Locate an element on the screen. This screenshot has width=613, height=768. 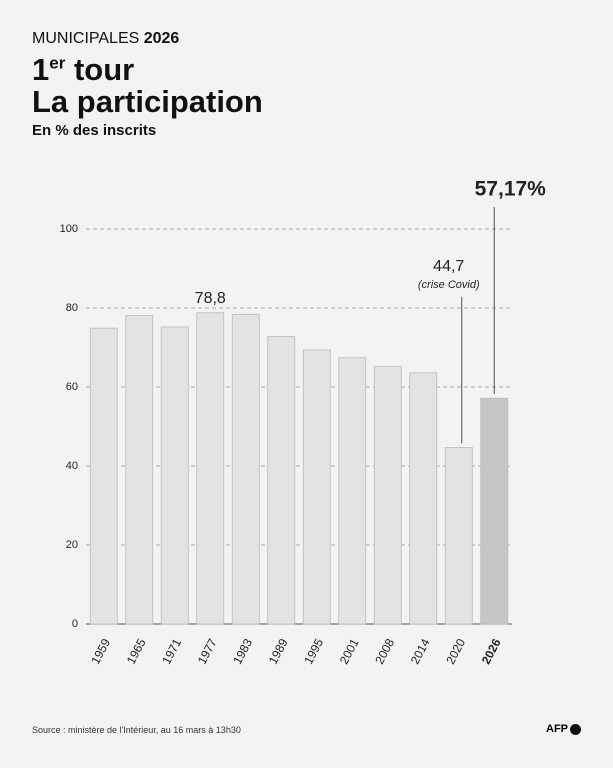
kicker: MUNICIPALES 2026 is located at coordinates (105, 39).